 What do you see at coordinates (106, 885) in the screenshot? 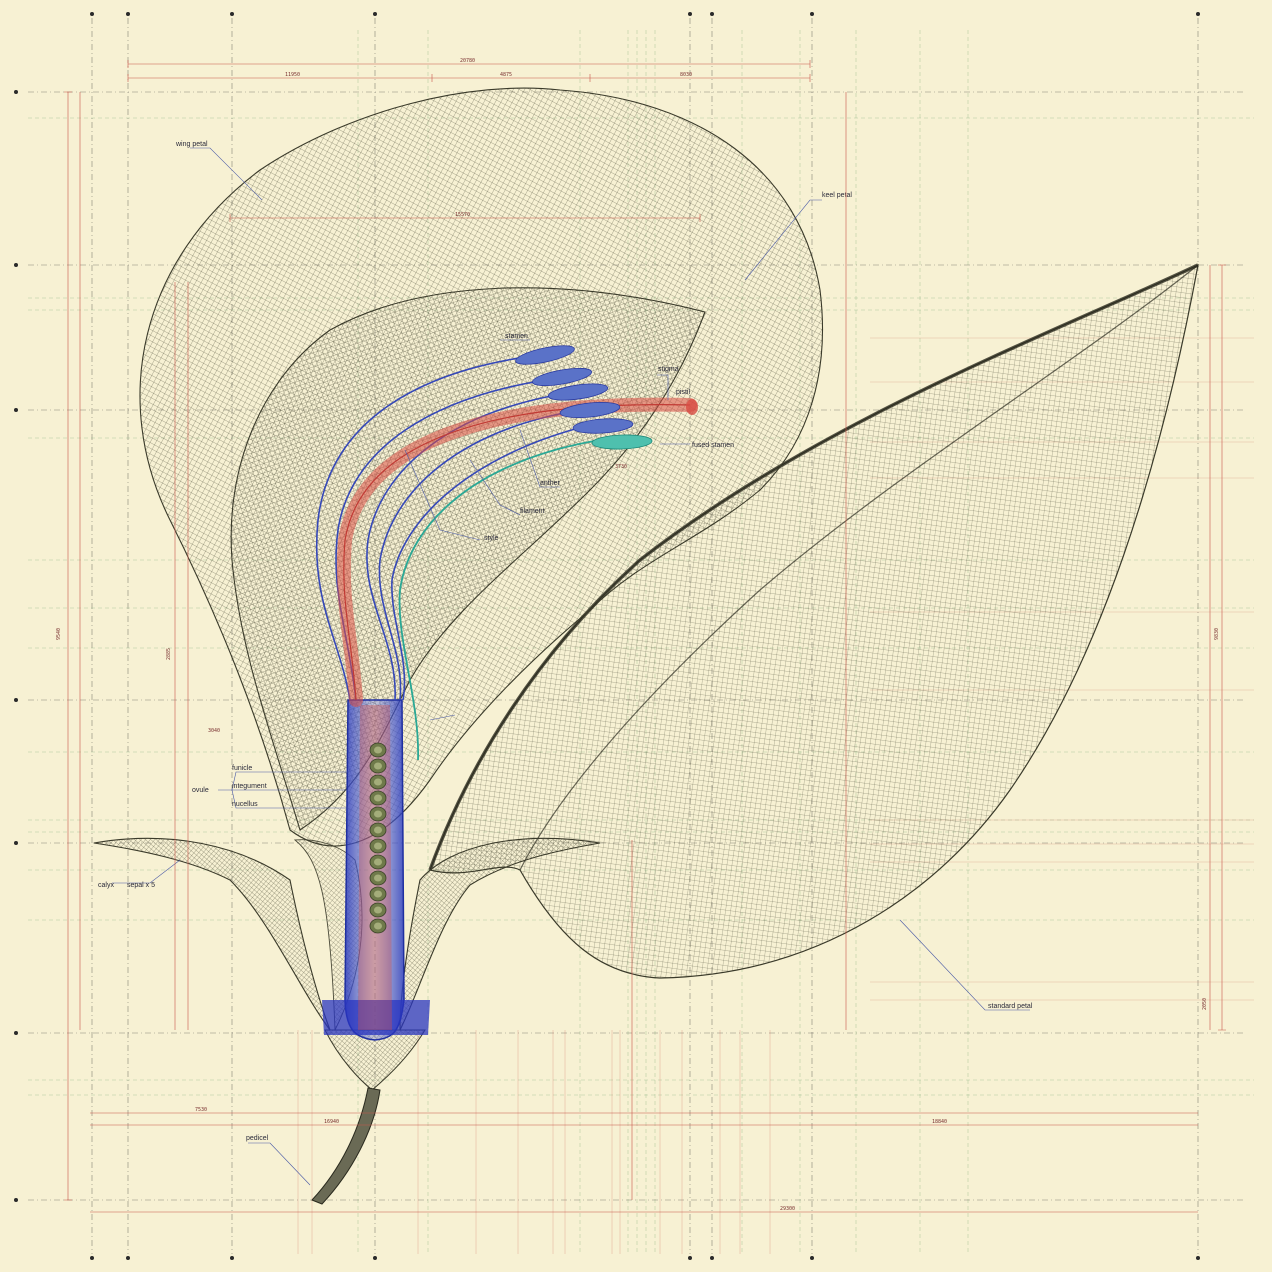
I see `calyx-label: calyx` at bounding box center [106, 885].